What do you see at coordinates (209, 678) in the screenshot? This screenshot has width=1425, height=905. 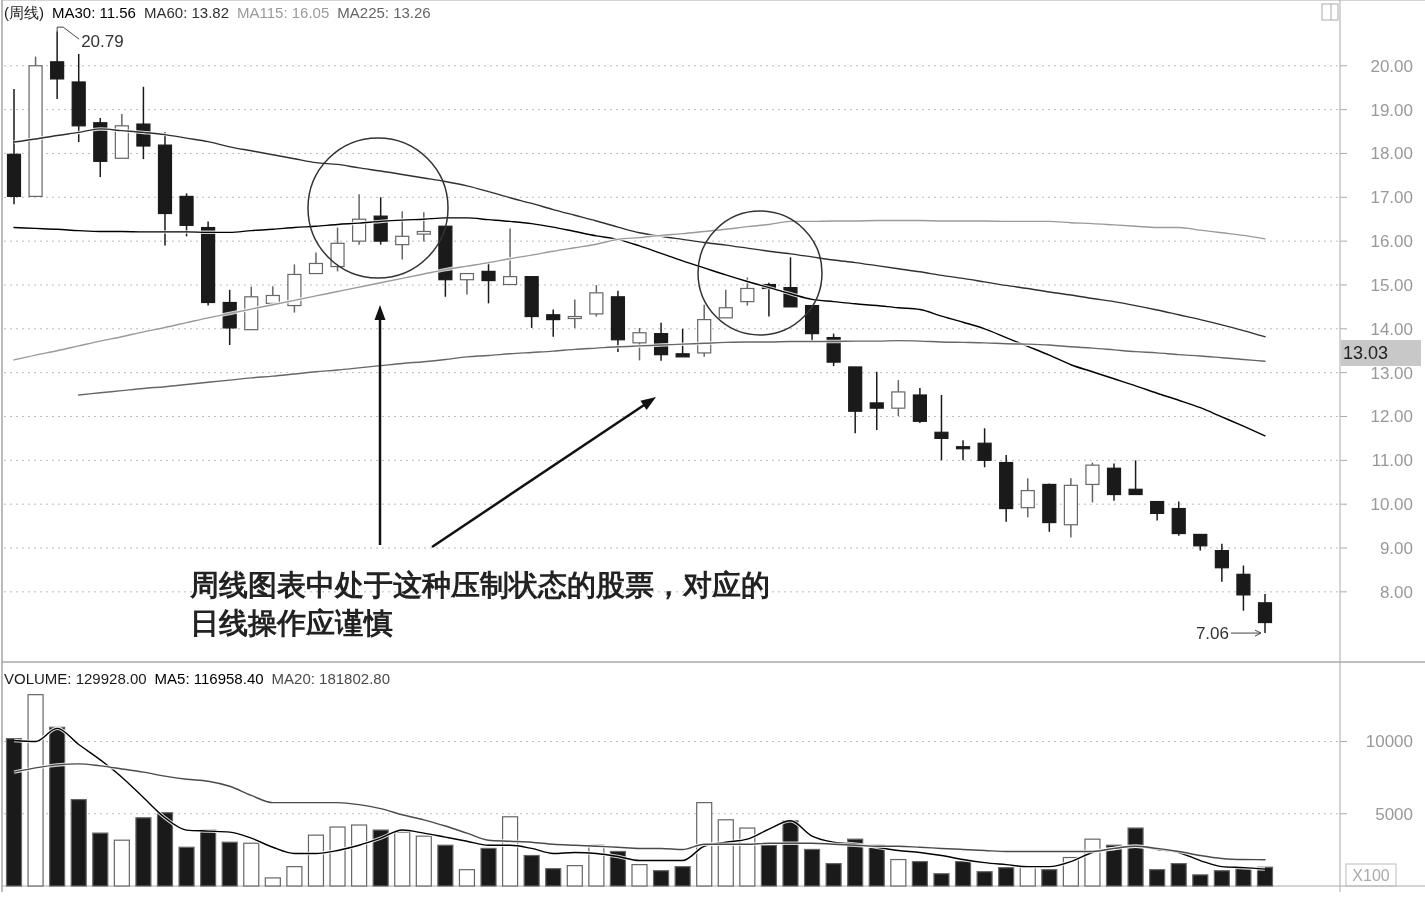 I see `text: MA5: 116958.40` at bounding box center [209, 678].